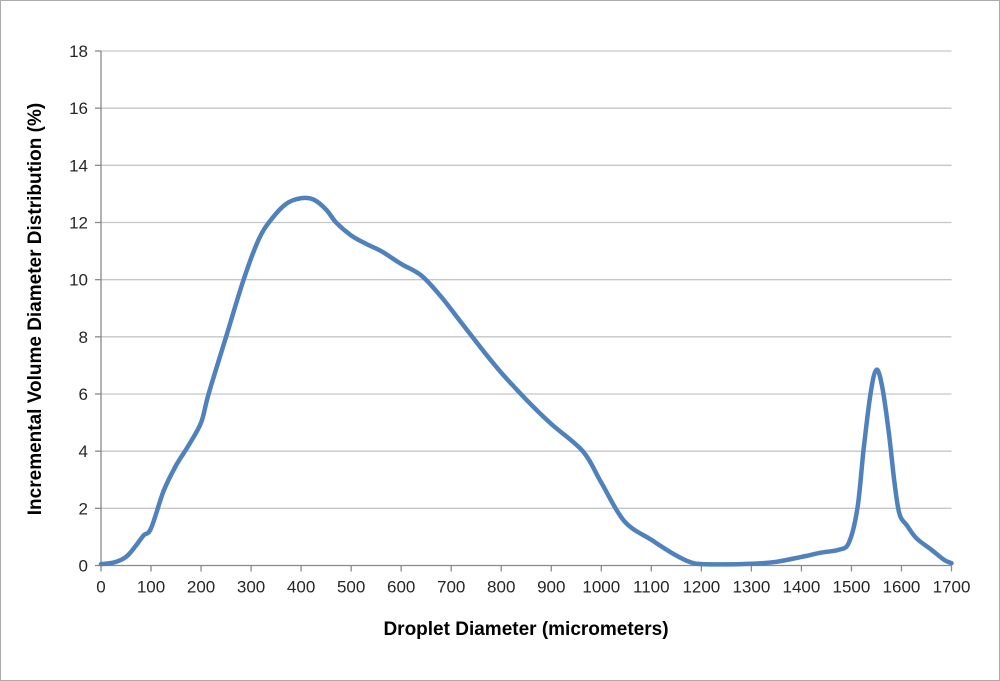 This screenshot has width=1000, height=681. What do you see at coordinates (401, 587) in the screenshot?
I see `x-tick-label: 600` at bounding box center [401, 587].